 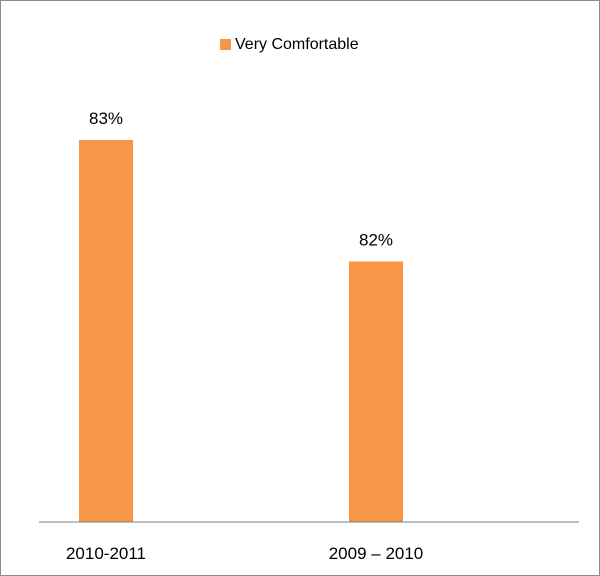 I want to click on data-label-1: 82%, so click(x=376, y=240).